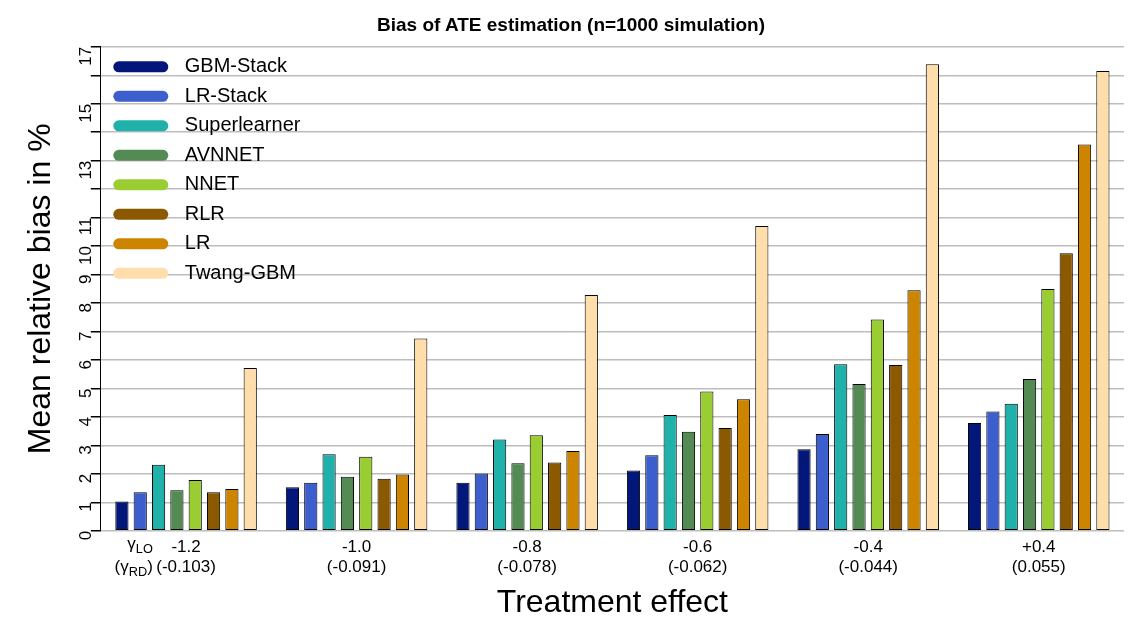 Image resolution: width=1146 pixels, height=639 pixels. What do you see at coordinates (868, 556) in the screenshot?
I see `x-tick-label: -0.4 (-0.044)` at bounding box center [868, 556].